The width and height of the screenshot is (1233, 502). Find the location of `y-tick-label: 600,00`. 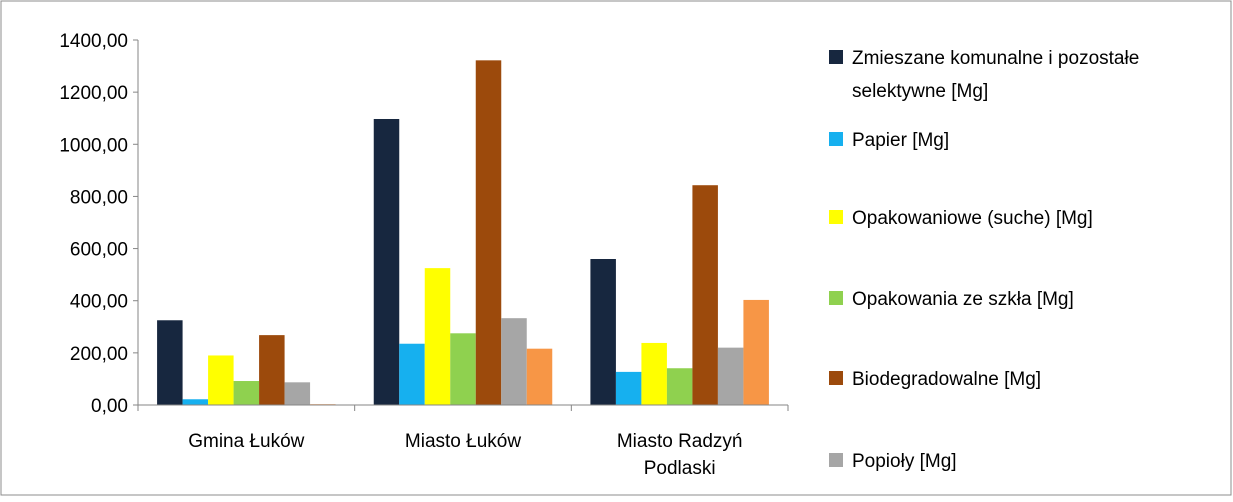

y-tick-label: 600,00 is located at coordinates (99, 250).